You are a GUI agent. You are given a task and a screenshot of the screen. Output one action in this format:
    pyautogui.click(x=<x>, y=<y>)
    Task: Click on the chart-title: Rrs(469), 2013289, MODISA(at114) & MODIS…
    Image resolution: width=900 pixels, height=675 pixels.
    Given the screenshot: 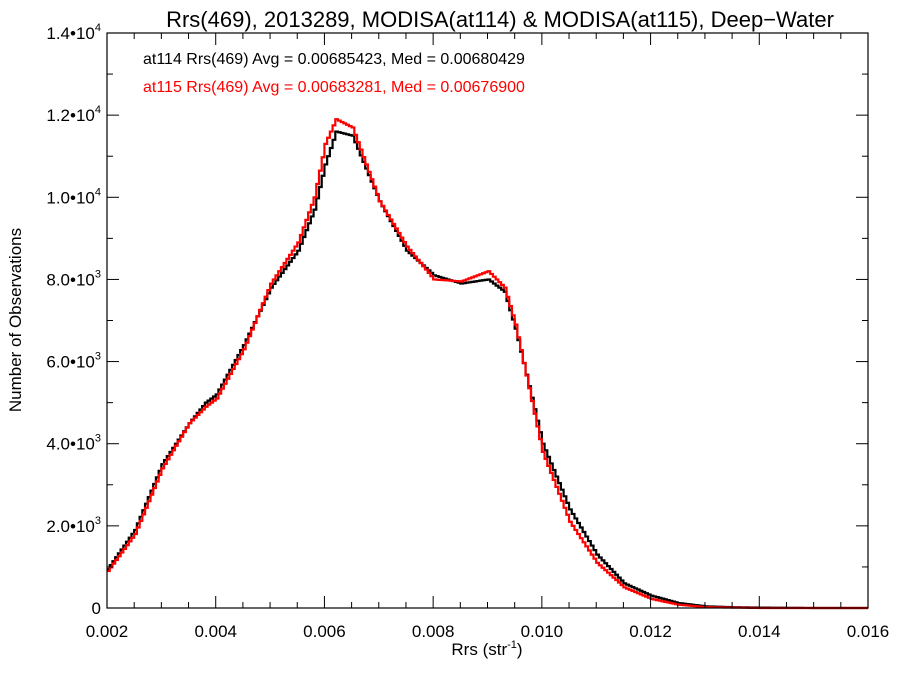 What is the action you would take?
    pyautogui.click(x=500, y=19)
    